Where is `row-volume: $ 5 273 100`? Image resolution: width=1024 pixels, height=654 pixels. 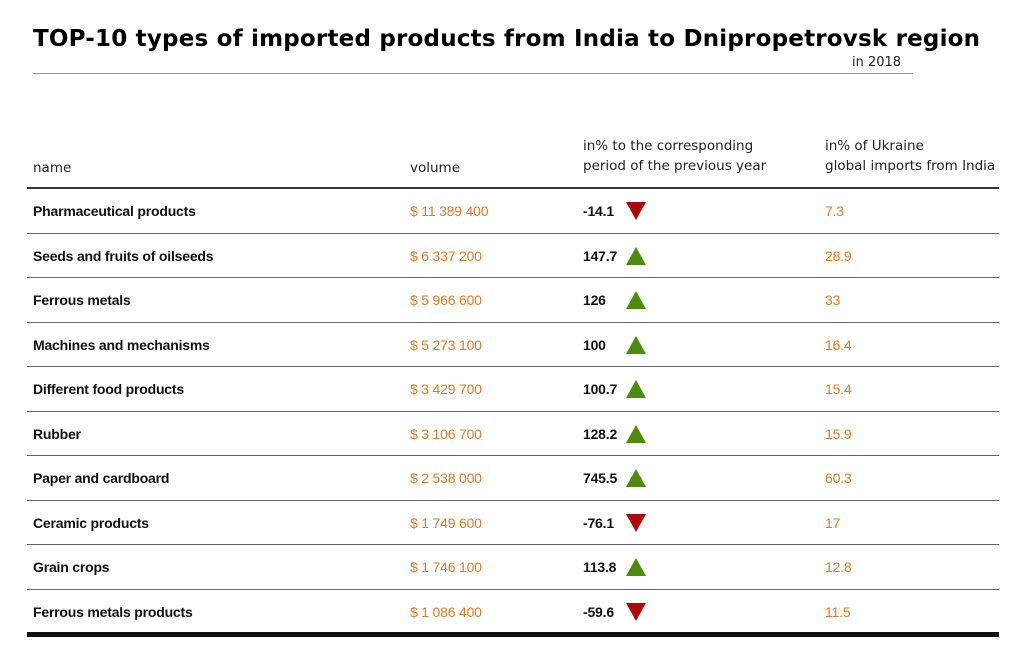 row-volume: $ 5 273 100 is located at coordinates (446, 344).